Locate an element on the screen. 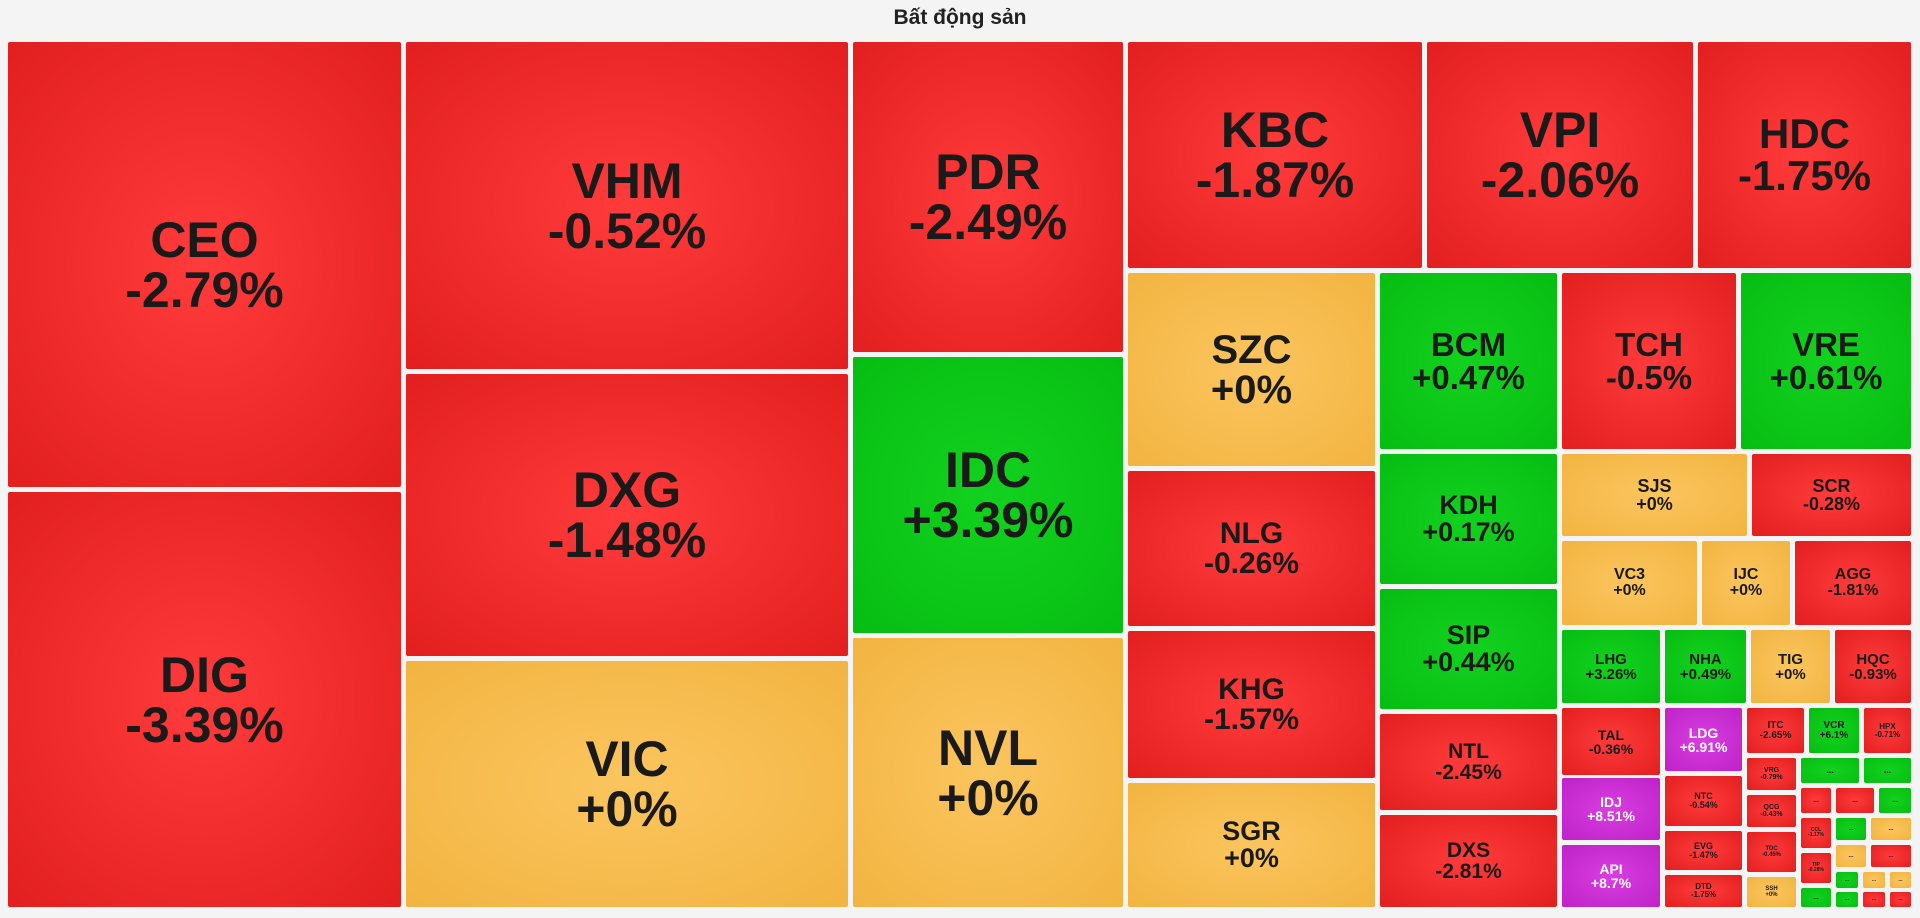 This screenshot has height=918, width=1920. tile-agg: AGG -1.81% is located at coordinates (1853, 583).